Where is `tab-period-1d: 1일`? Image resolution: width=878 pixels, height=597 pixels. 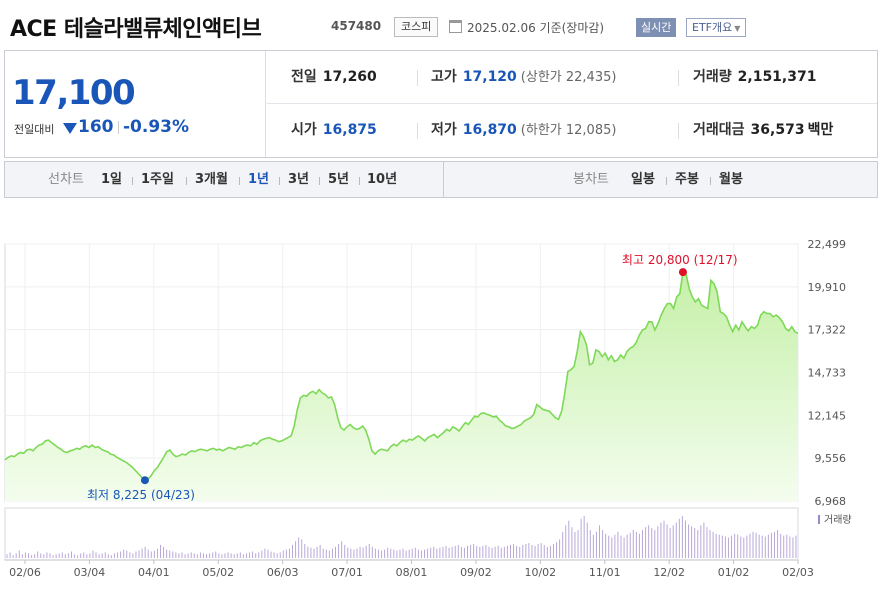
tab-period-1d: 1일 is located at coordinates (112, 179).